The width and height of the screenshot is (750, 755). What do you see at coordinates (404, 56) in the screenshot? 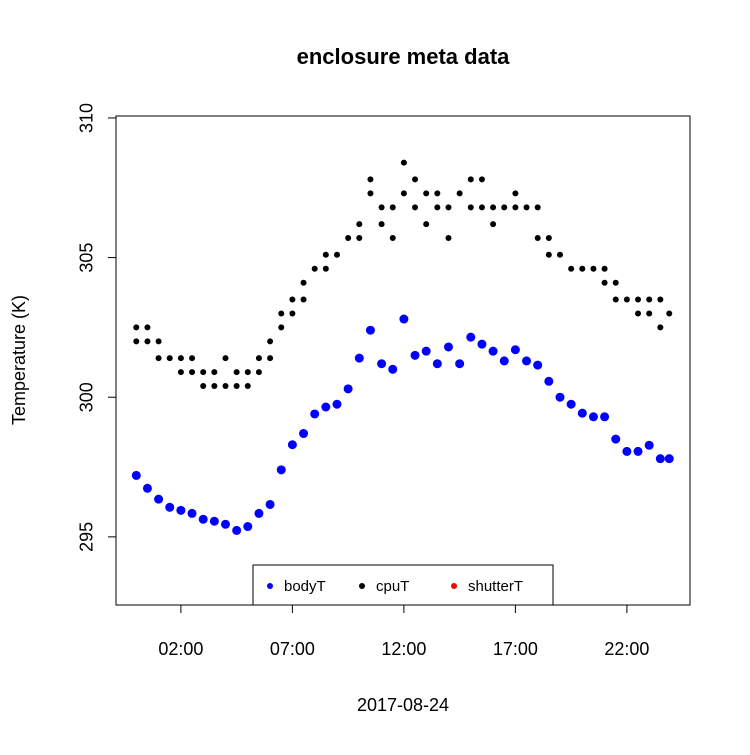
I see `chart-title: enclosure meta data` at bounding box center [404, 56].